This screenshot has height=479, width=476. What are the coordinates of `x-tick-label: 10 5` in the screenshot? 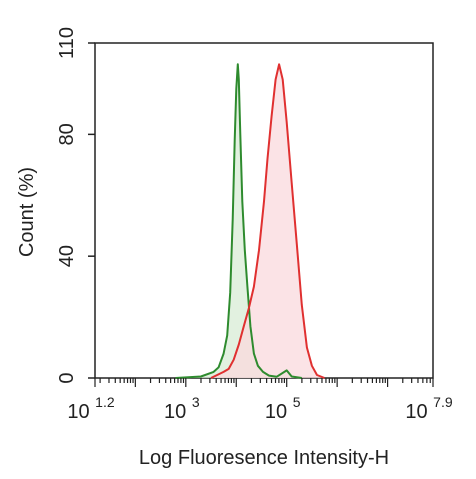 It's located at (283, 408).